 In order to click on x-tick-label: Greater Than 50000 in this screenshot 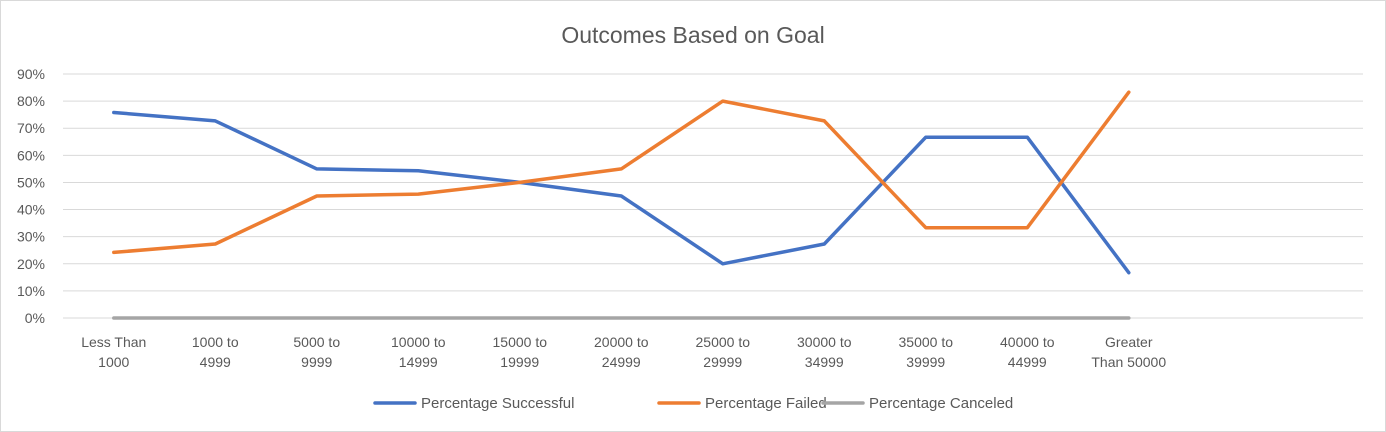, I will do `click(1128, 352)`.